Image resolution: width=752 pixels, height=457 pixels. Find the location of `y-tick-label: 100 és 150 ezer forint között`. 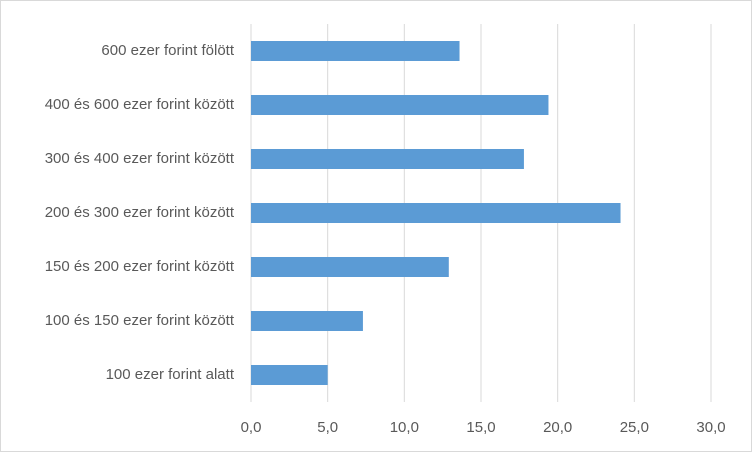

y-tick-label: 100 és 150 ezer forint között is located at coordinates (140, 320).